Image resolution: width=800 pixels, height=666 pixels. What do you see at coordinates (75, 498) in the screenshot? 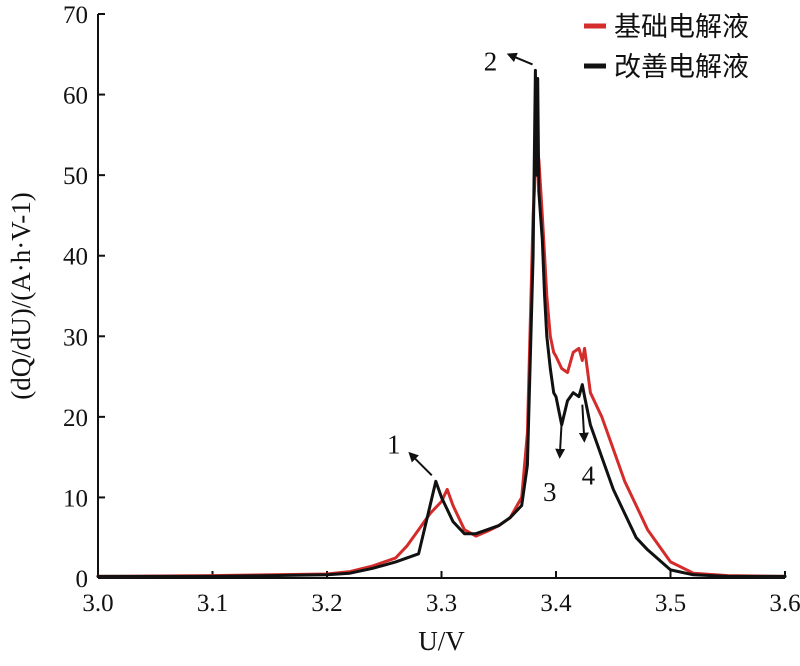
I see `y-tick-label: 10` at bounding box center [75, 498].